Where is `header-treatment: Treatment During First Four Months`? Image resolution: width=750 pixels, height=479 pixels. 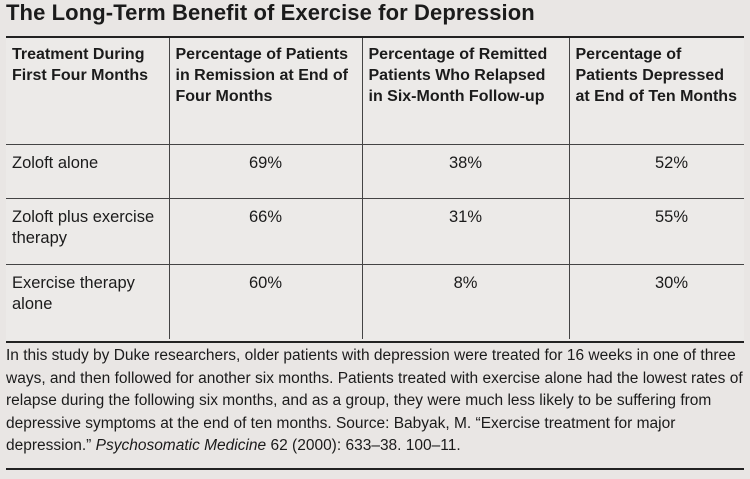 header-treatment: Treatment During First Four Months is located at coordinates (88, 91).